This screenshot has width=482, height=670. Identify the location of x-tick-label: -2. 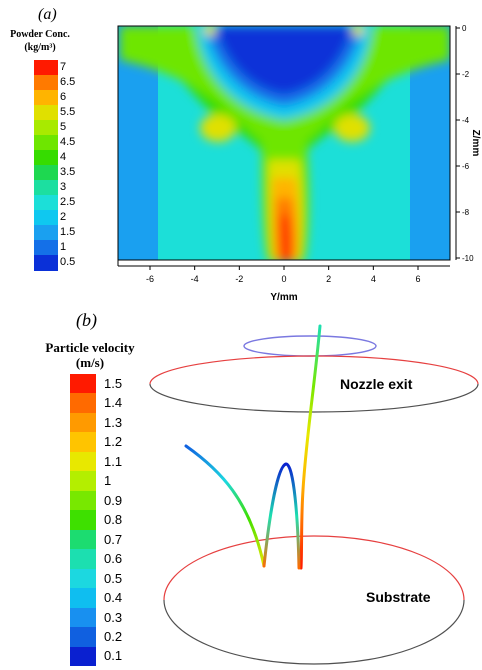
(239, 279).